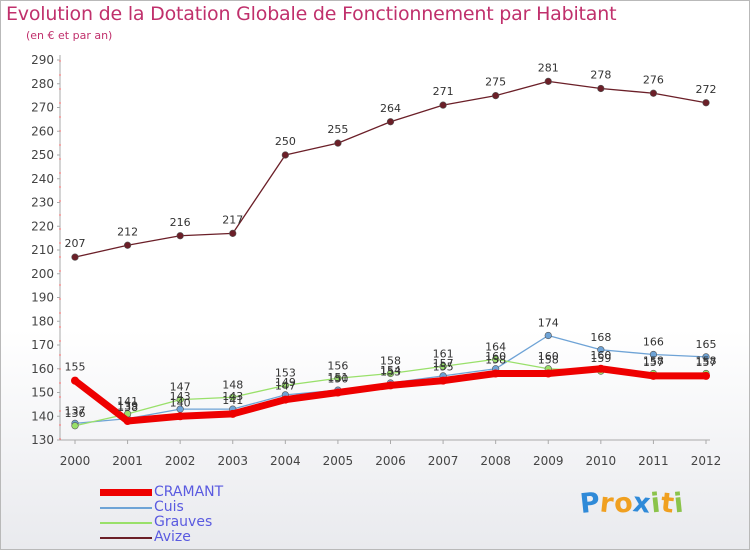 Image resolution: width=750 pixels, height=550 pixels. I want to click on y-tick-label: 180, so click(42, 321).